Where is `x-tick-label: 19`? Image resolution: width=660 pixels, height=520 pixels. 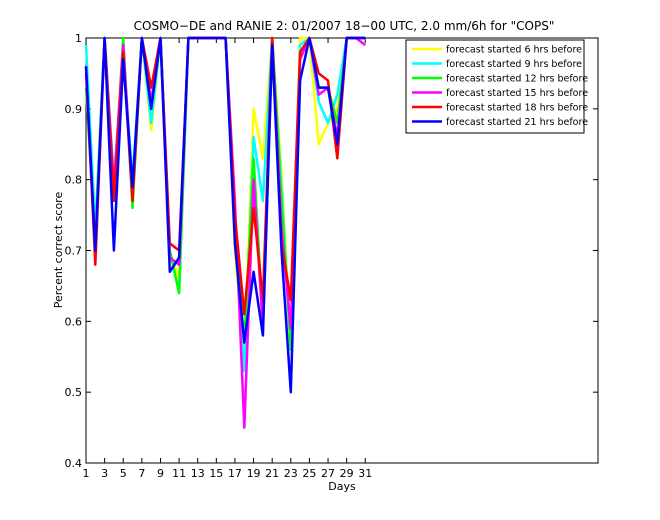 x-tick-label: 19 is located at coordinates (254, 473).